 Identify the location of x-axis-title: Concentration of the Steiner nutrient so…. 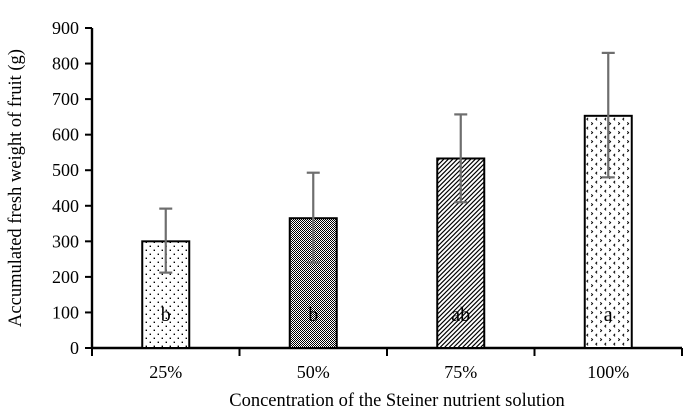
(397, 401).